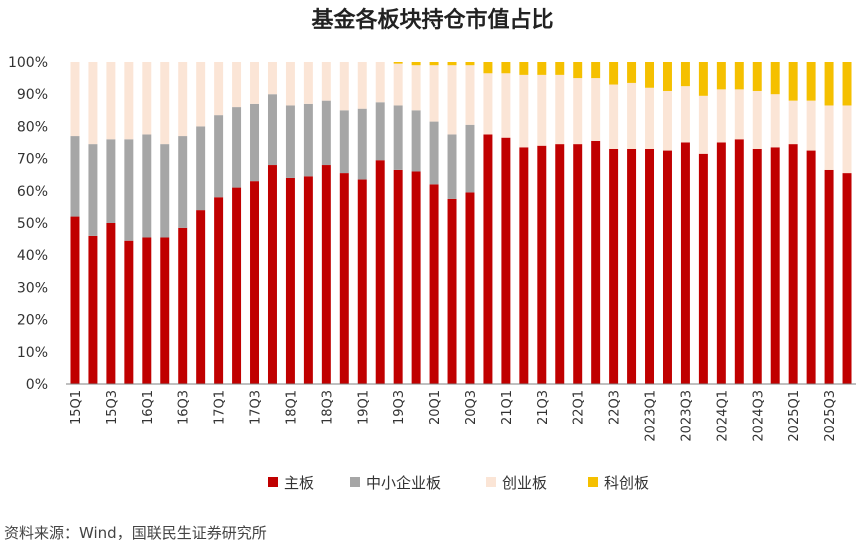 The height and width of the screenshot is (545, 865). I want to click on x-tick-label: 17Q3, so click(256, 407).